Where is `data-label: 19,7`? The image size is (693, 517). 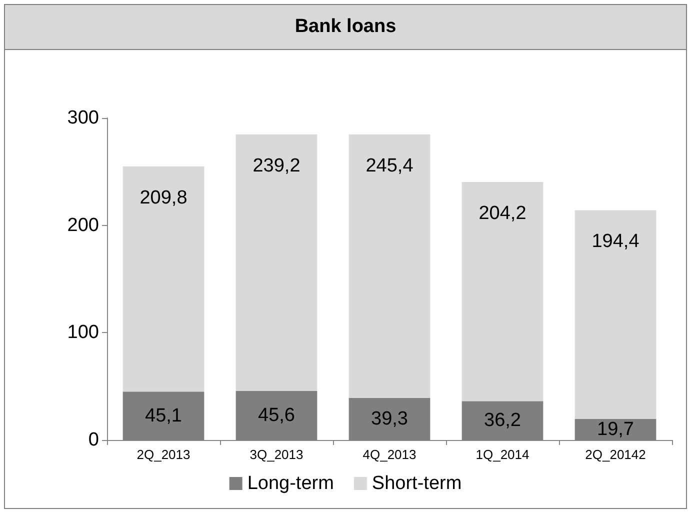
data-label: 19,7 is located at coordinates (615, 429).